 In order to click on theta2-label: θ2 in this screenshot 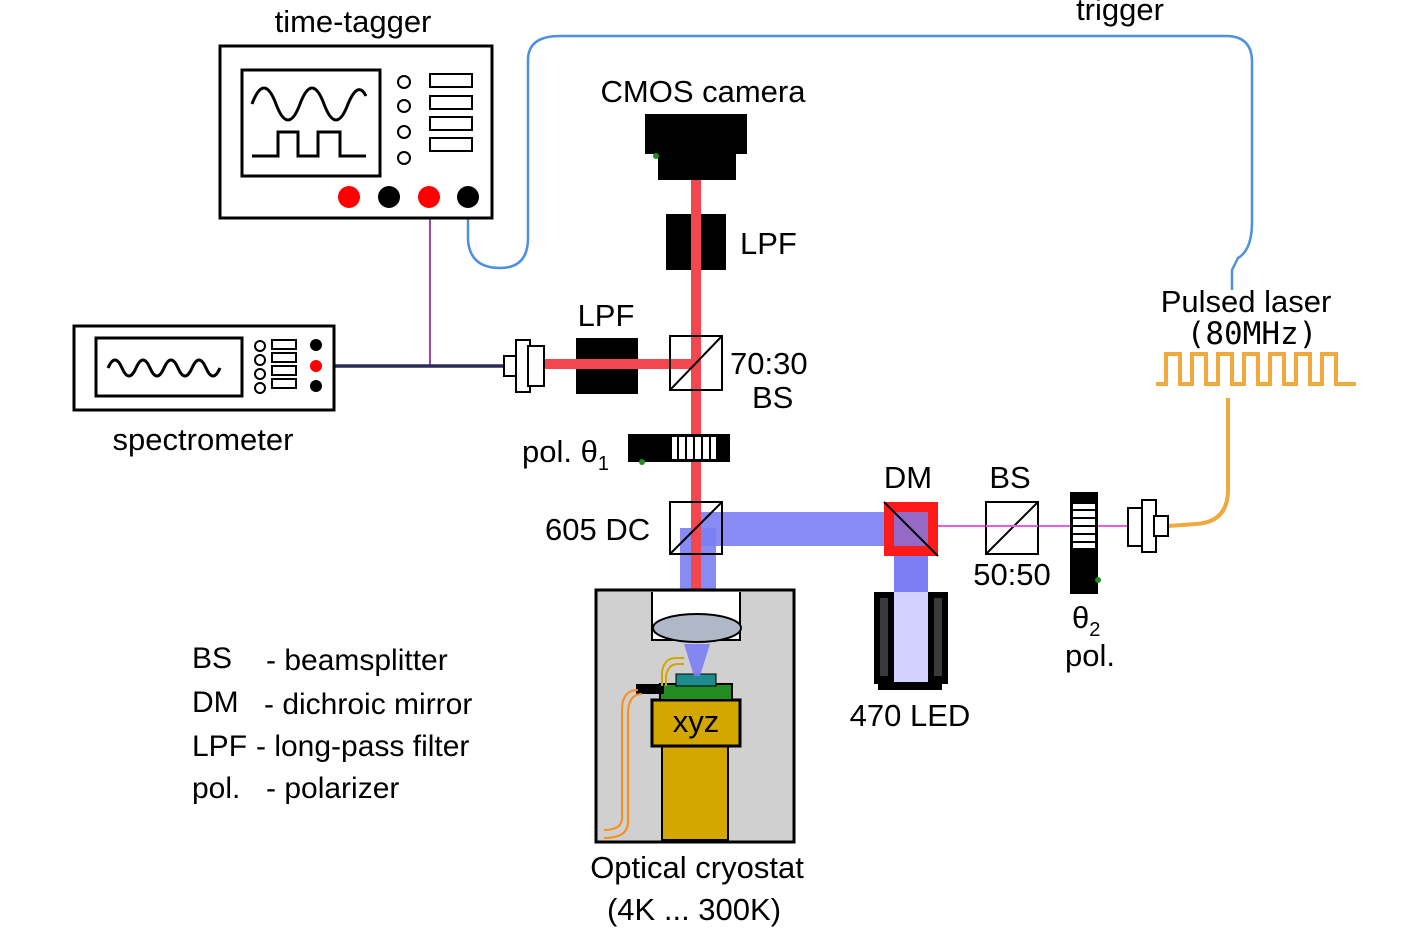, I will do `click(1086, 620)`.